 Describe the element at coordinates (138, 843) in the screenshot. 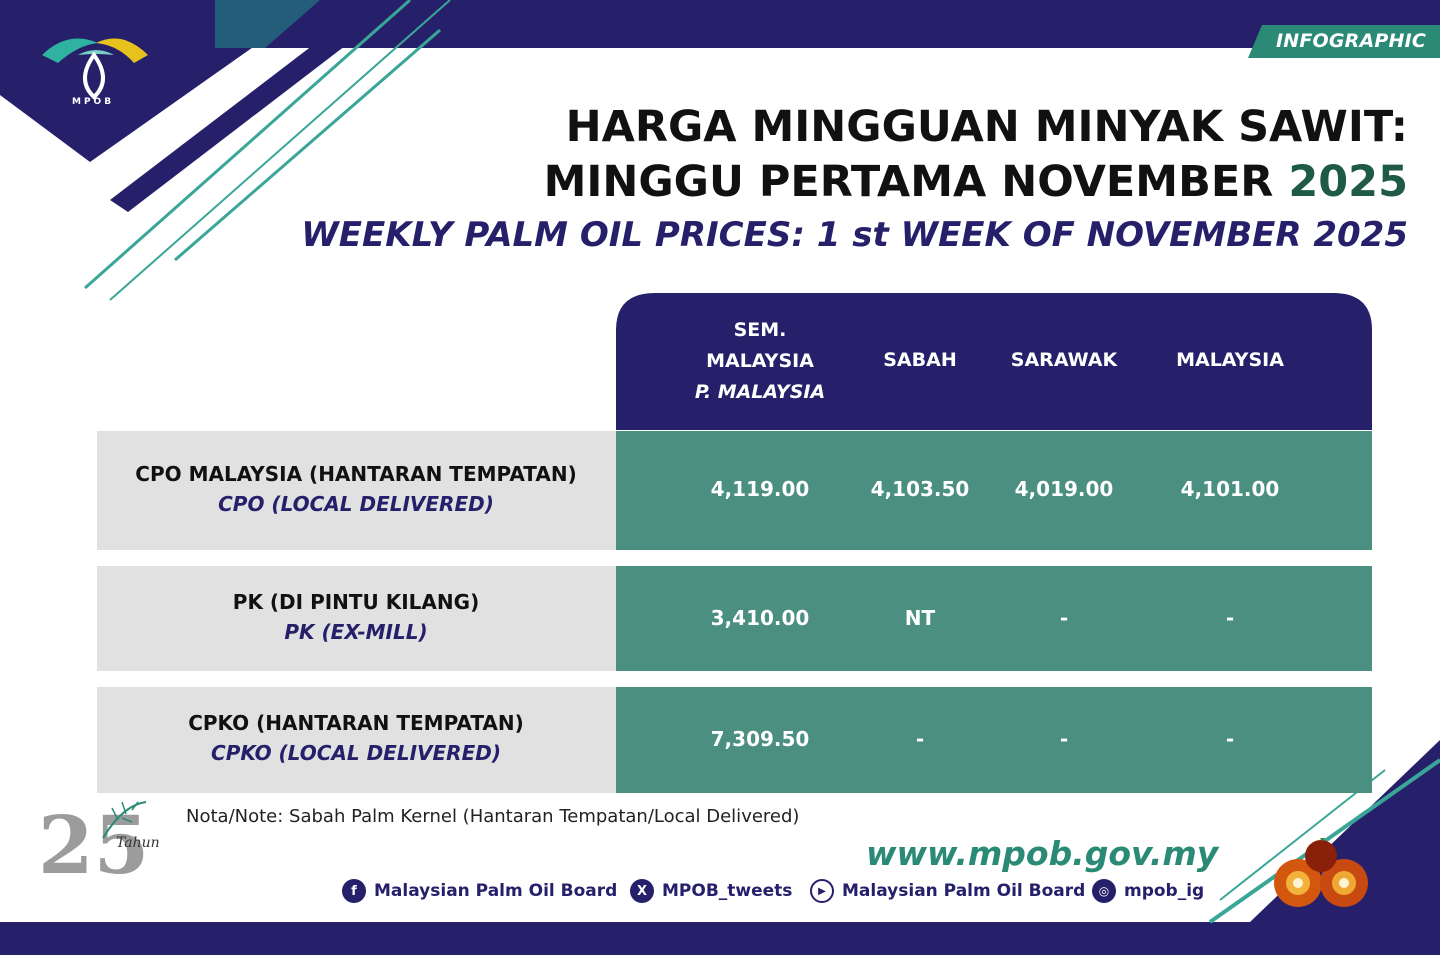

I see `anniversary-word: Tahun` at that location.